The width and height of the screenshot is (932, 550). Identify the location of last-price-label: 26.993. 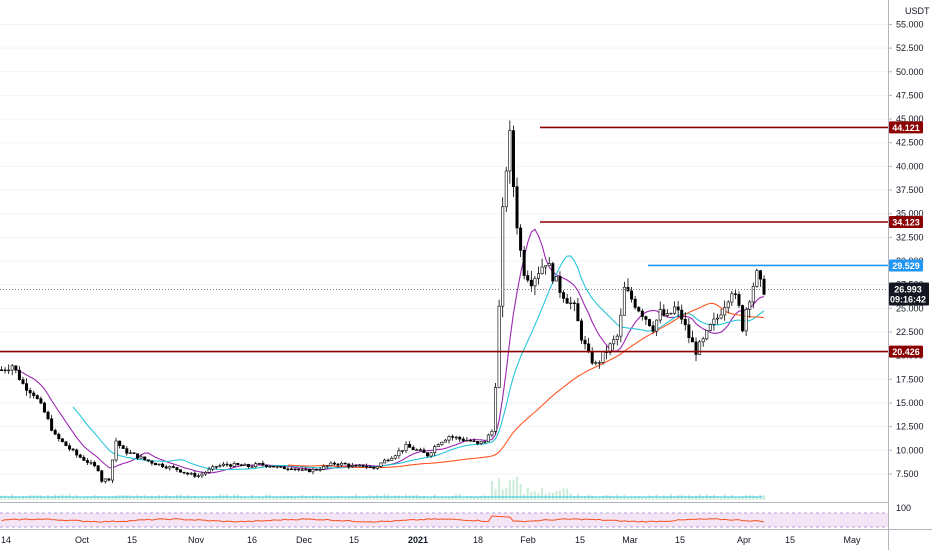
(908, 289).